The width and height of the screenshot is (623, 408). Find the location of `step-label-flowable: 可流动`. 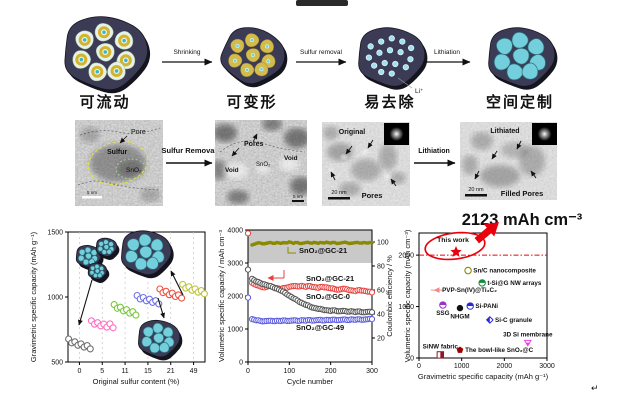

step-label-flowable: 可流动 is located at coordinates (104, 102).